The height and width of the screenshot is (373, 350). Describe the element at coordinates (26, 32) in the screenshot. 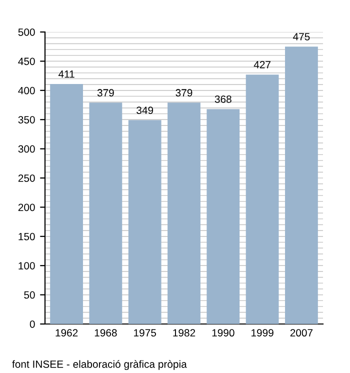

I see `y-tick-label: 500` at that location.